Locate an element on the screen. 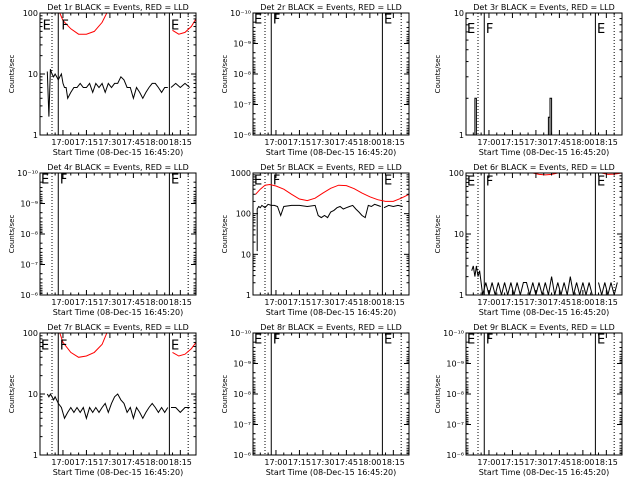 This screenshot has width=640, height=484. plot-title: Det 9r BLACK = Events, RED = LLD is located at coordinates (544, 327).